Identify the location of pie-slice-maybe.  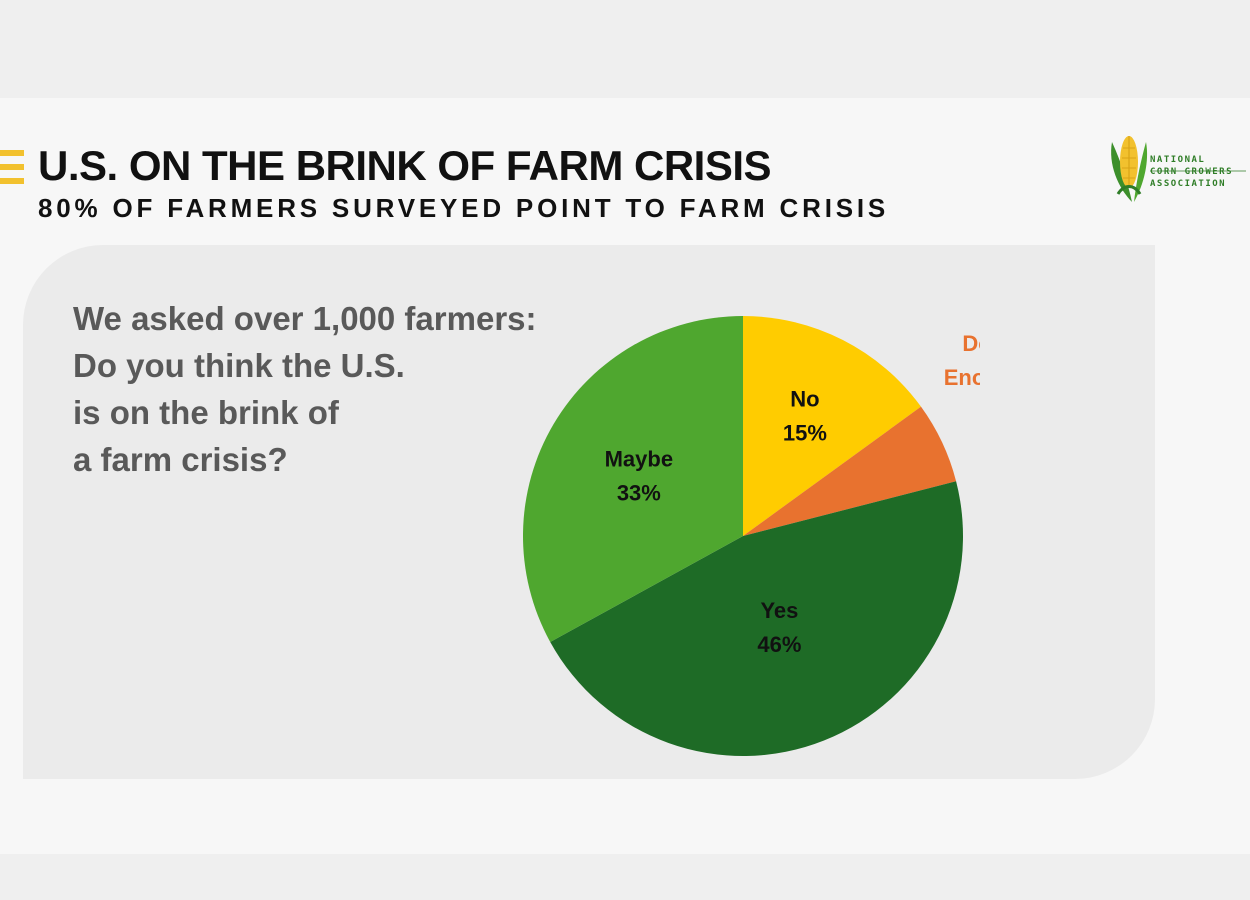
(633, 479).